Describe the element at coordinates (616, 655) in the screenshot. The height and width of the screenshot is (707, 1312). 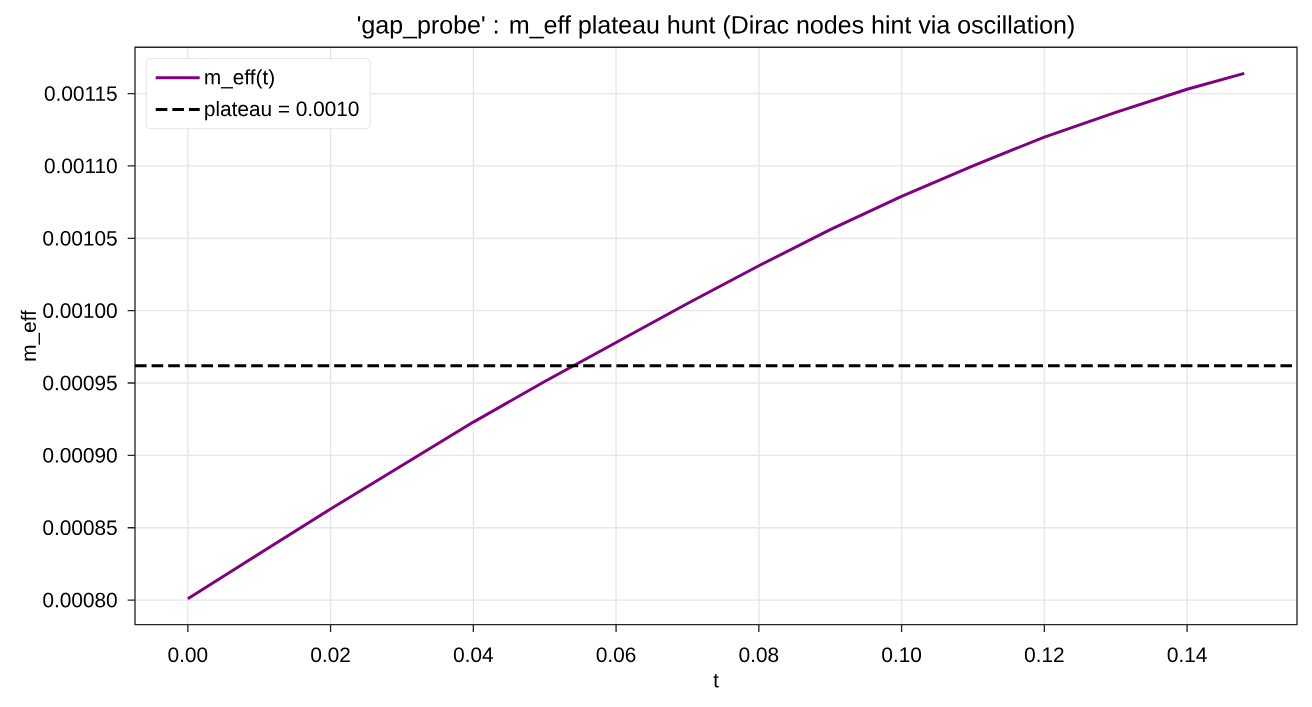
I see `x-tick-label: 0.06` at that location.